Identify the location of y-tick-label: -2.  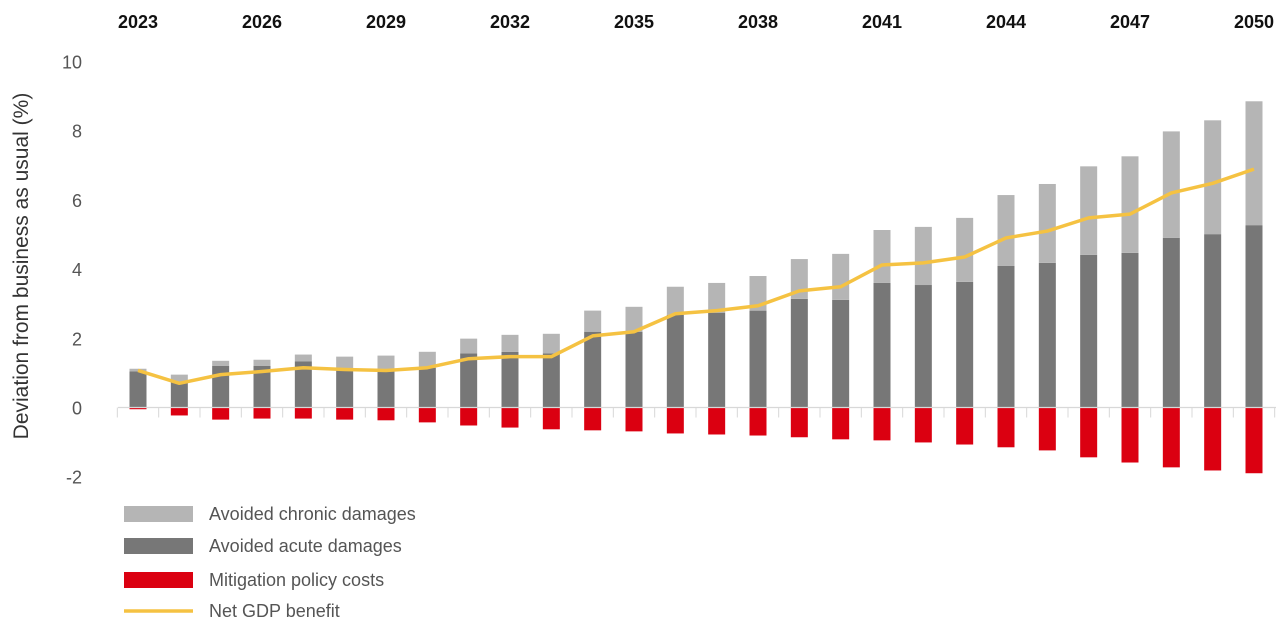
(74, 478).